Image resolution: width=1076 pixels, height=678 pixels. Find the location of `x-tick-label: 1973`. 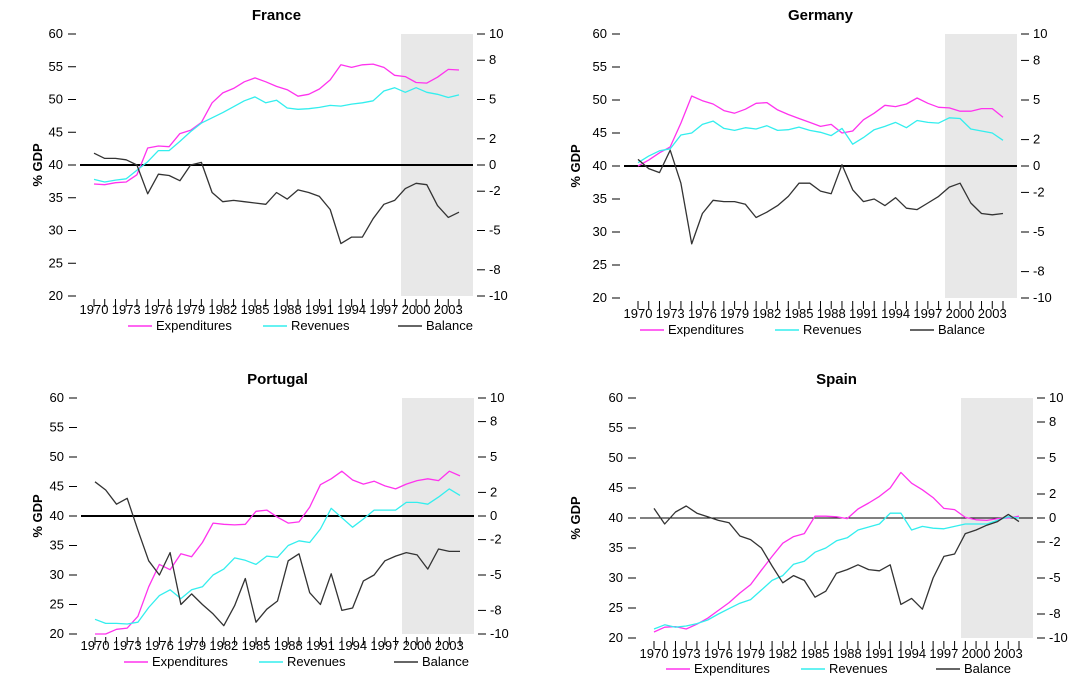

x-tick-label: 1973 is located at coordinates (127, 645).